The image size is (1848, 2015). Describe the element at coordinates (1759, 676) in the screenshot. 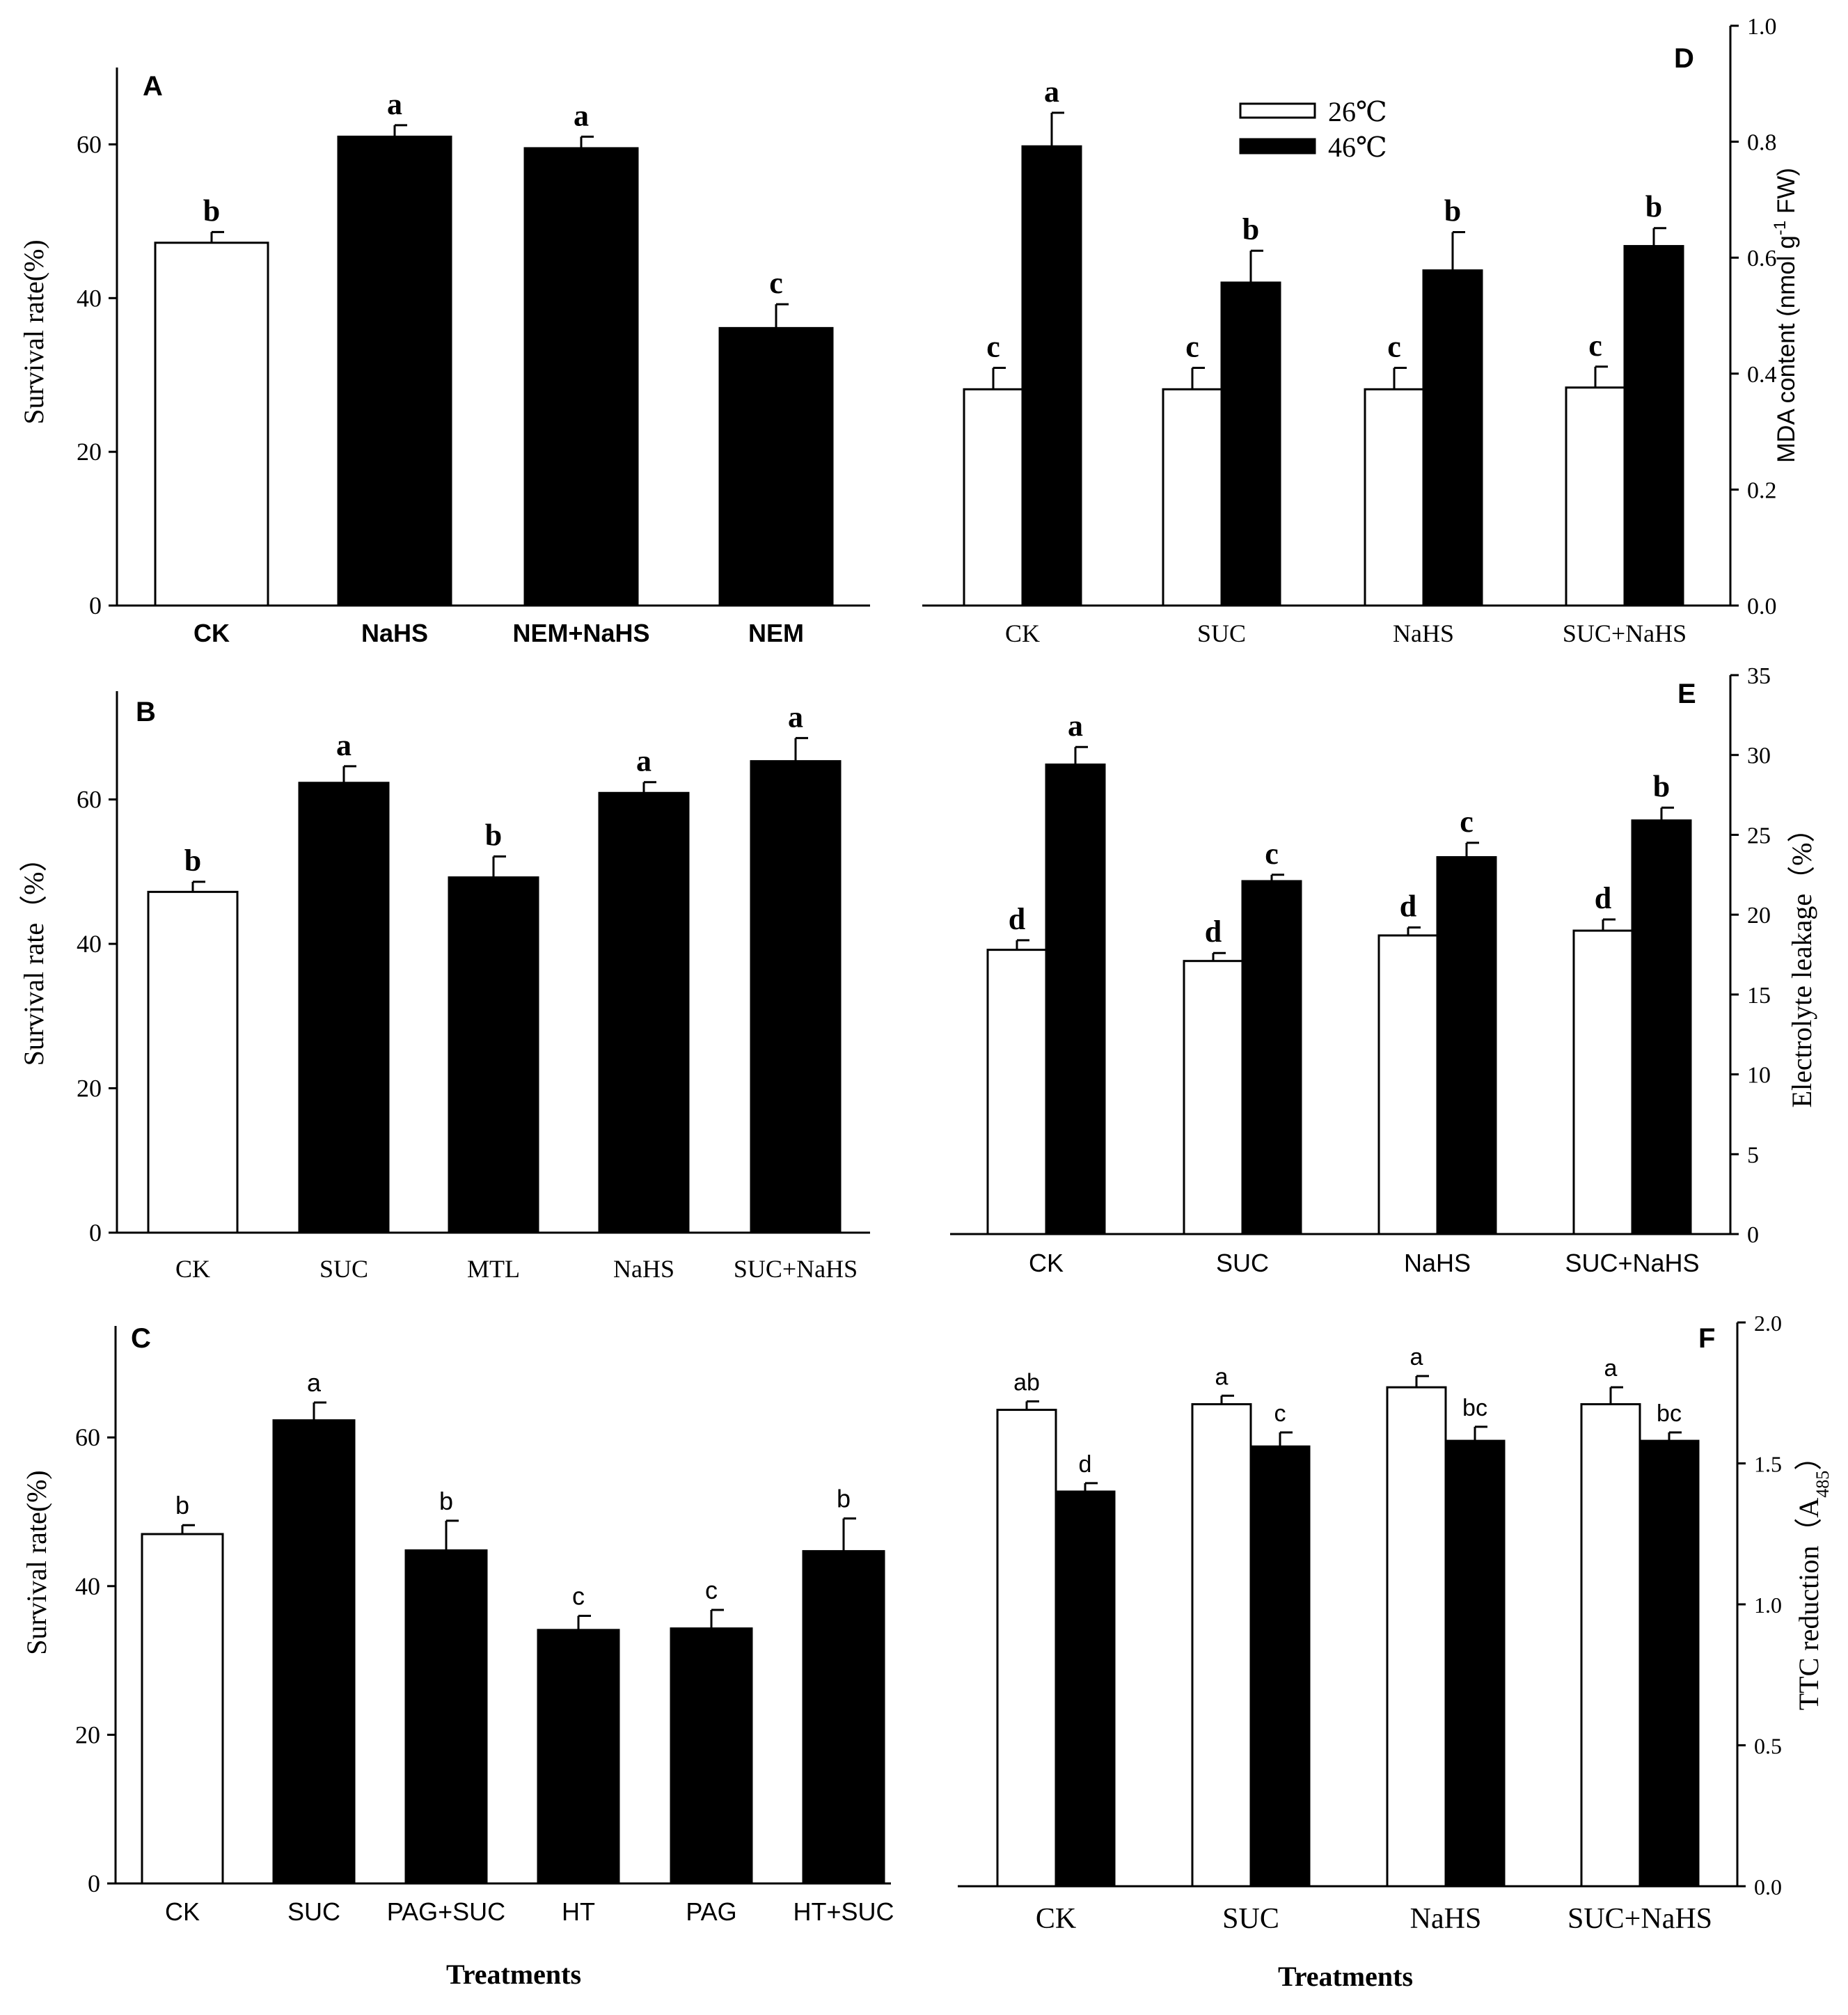

I see `y-tick-label-e: 35` at that location.